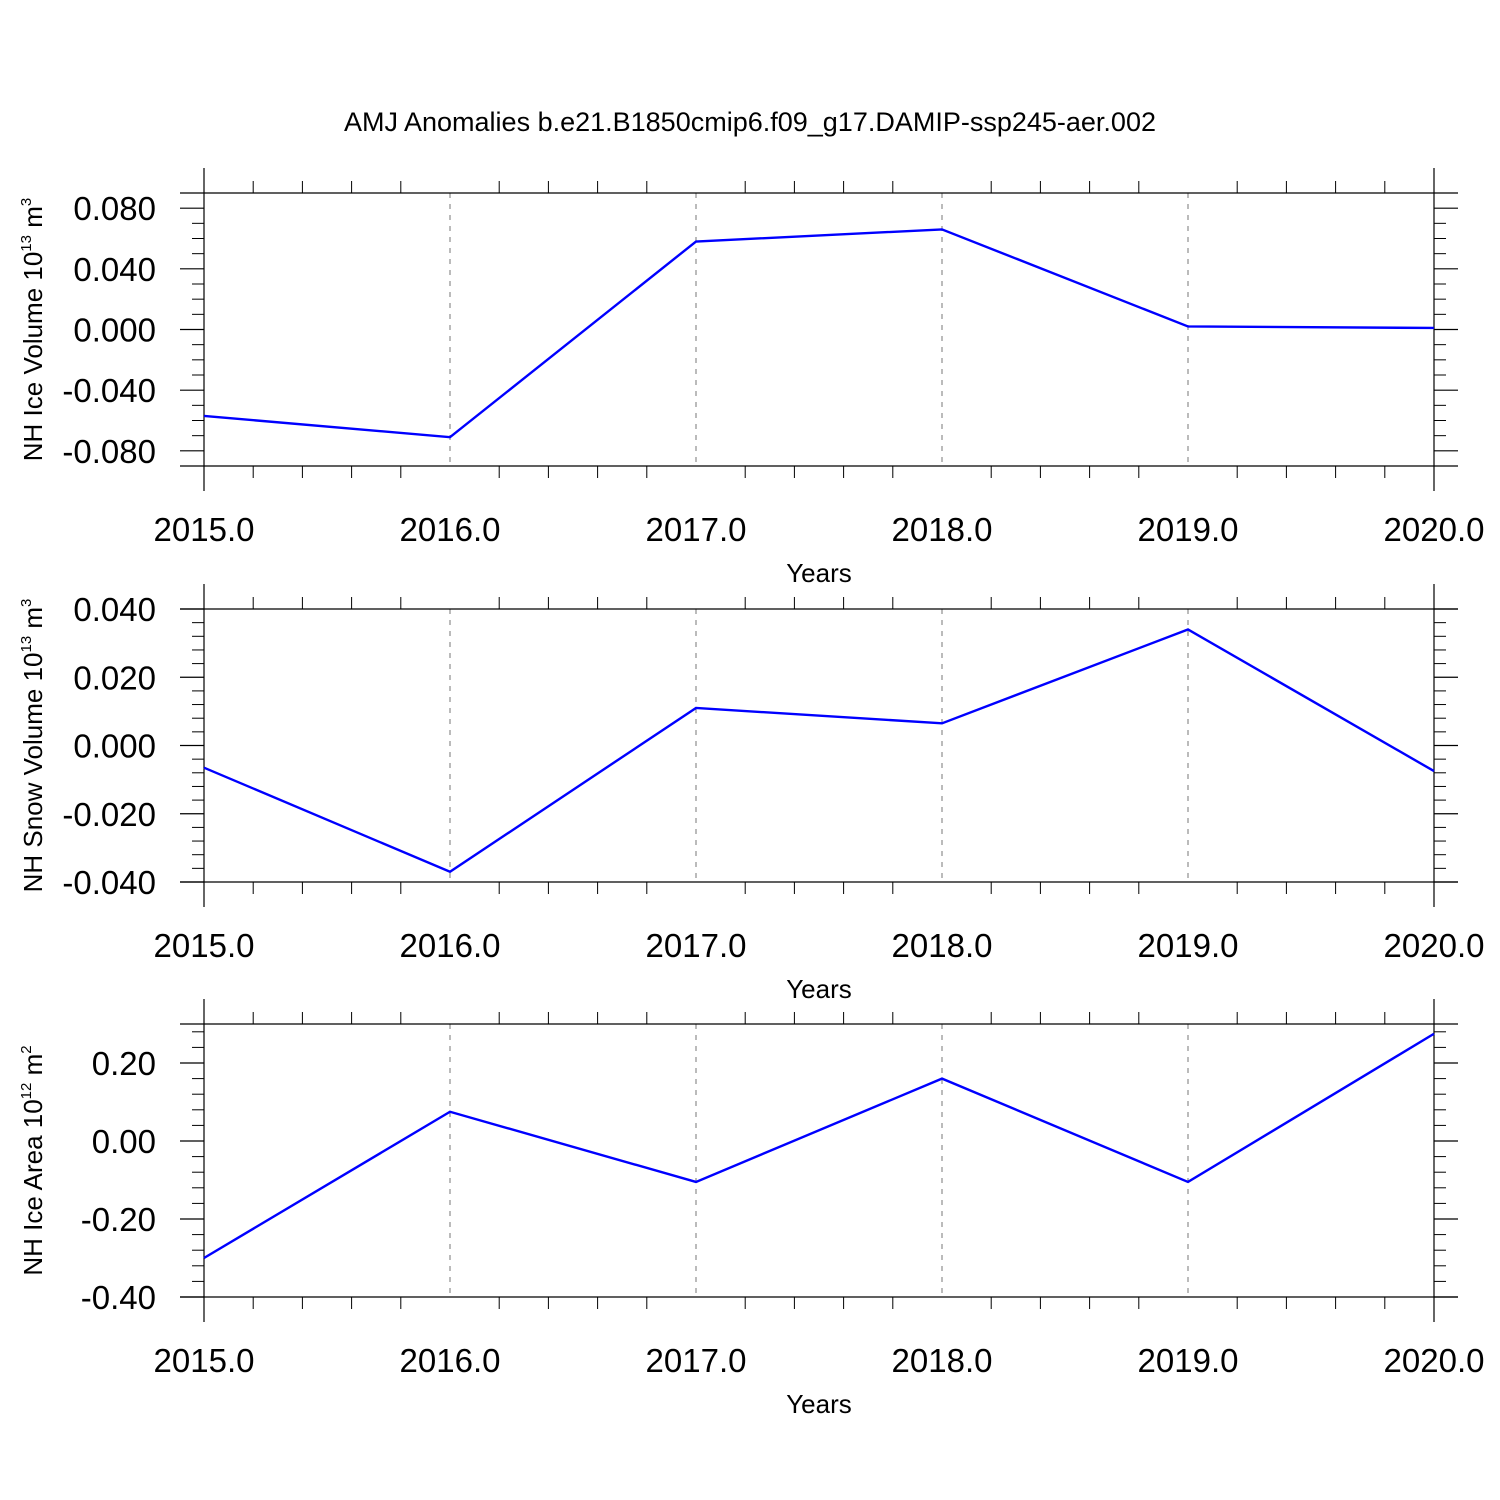 This screenshot has height=1500, width=1500. What do you see at coordinates (33, 329) in the screenshot?
I see `y-axis-label: NH Ice Volume 1013 m3` at bounding box center [33, 329].